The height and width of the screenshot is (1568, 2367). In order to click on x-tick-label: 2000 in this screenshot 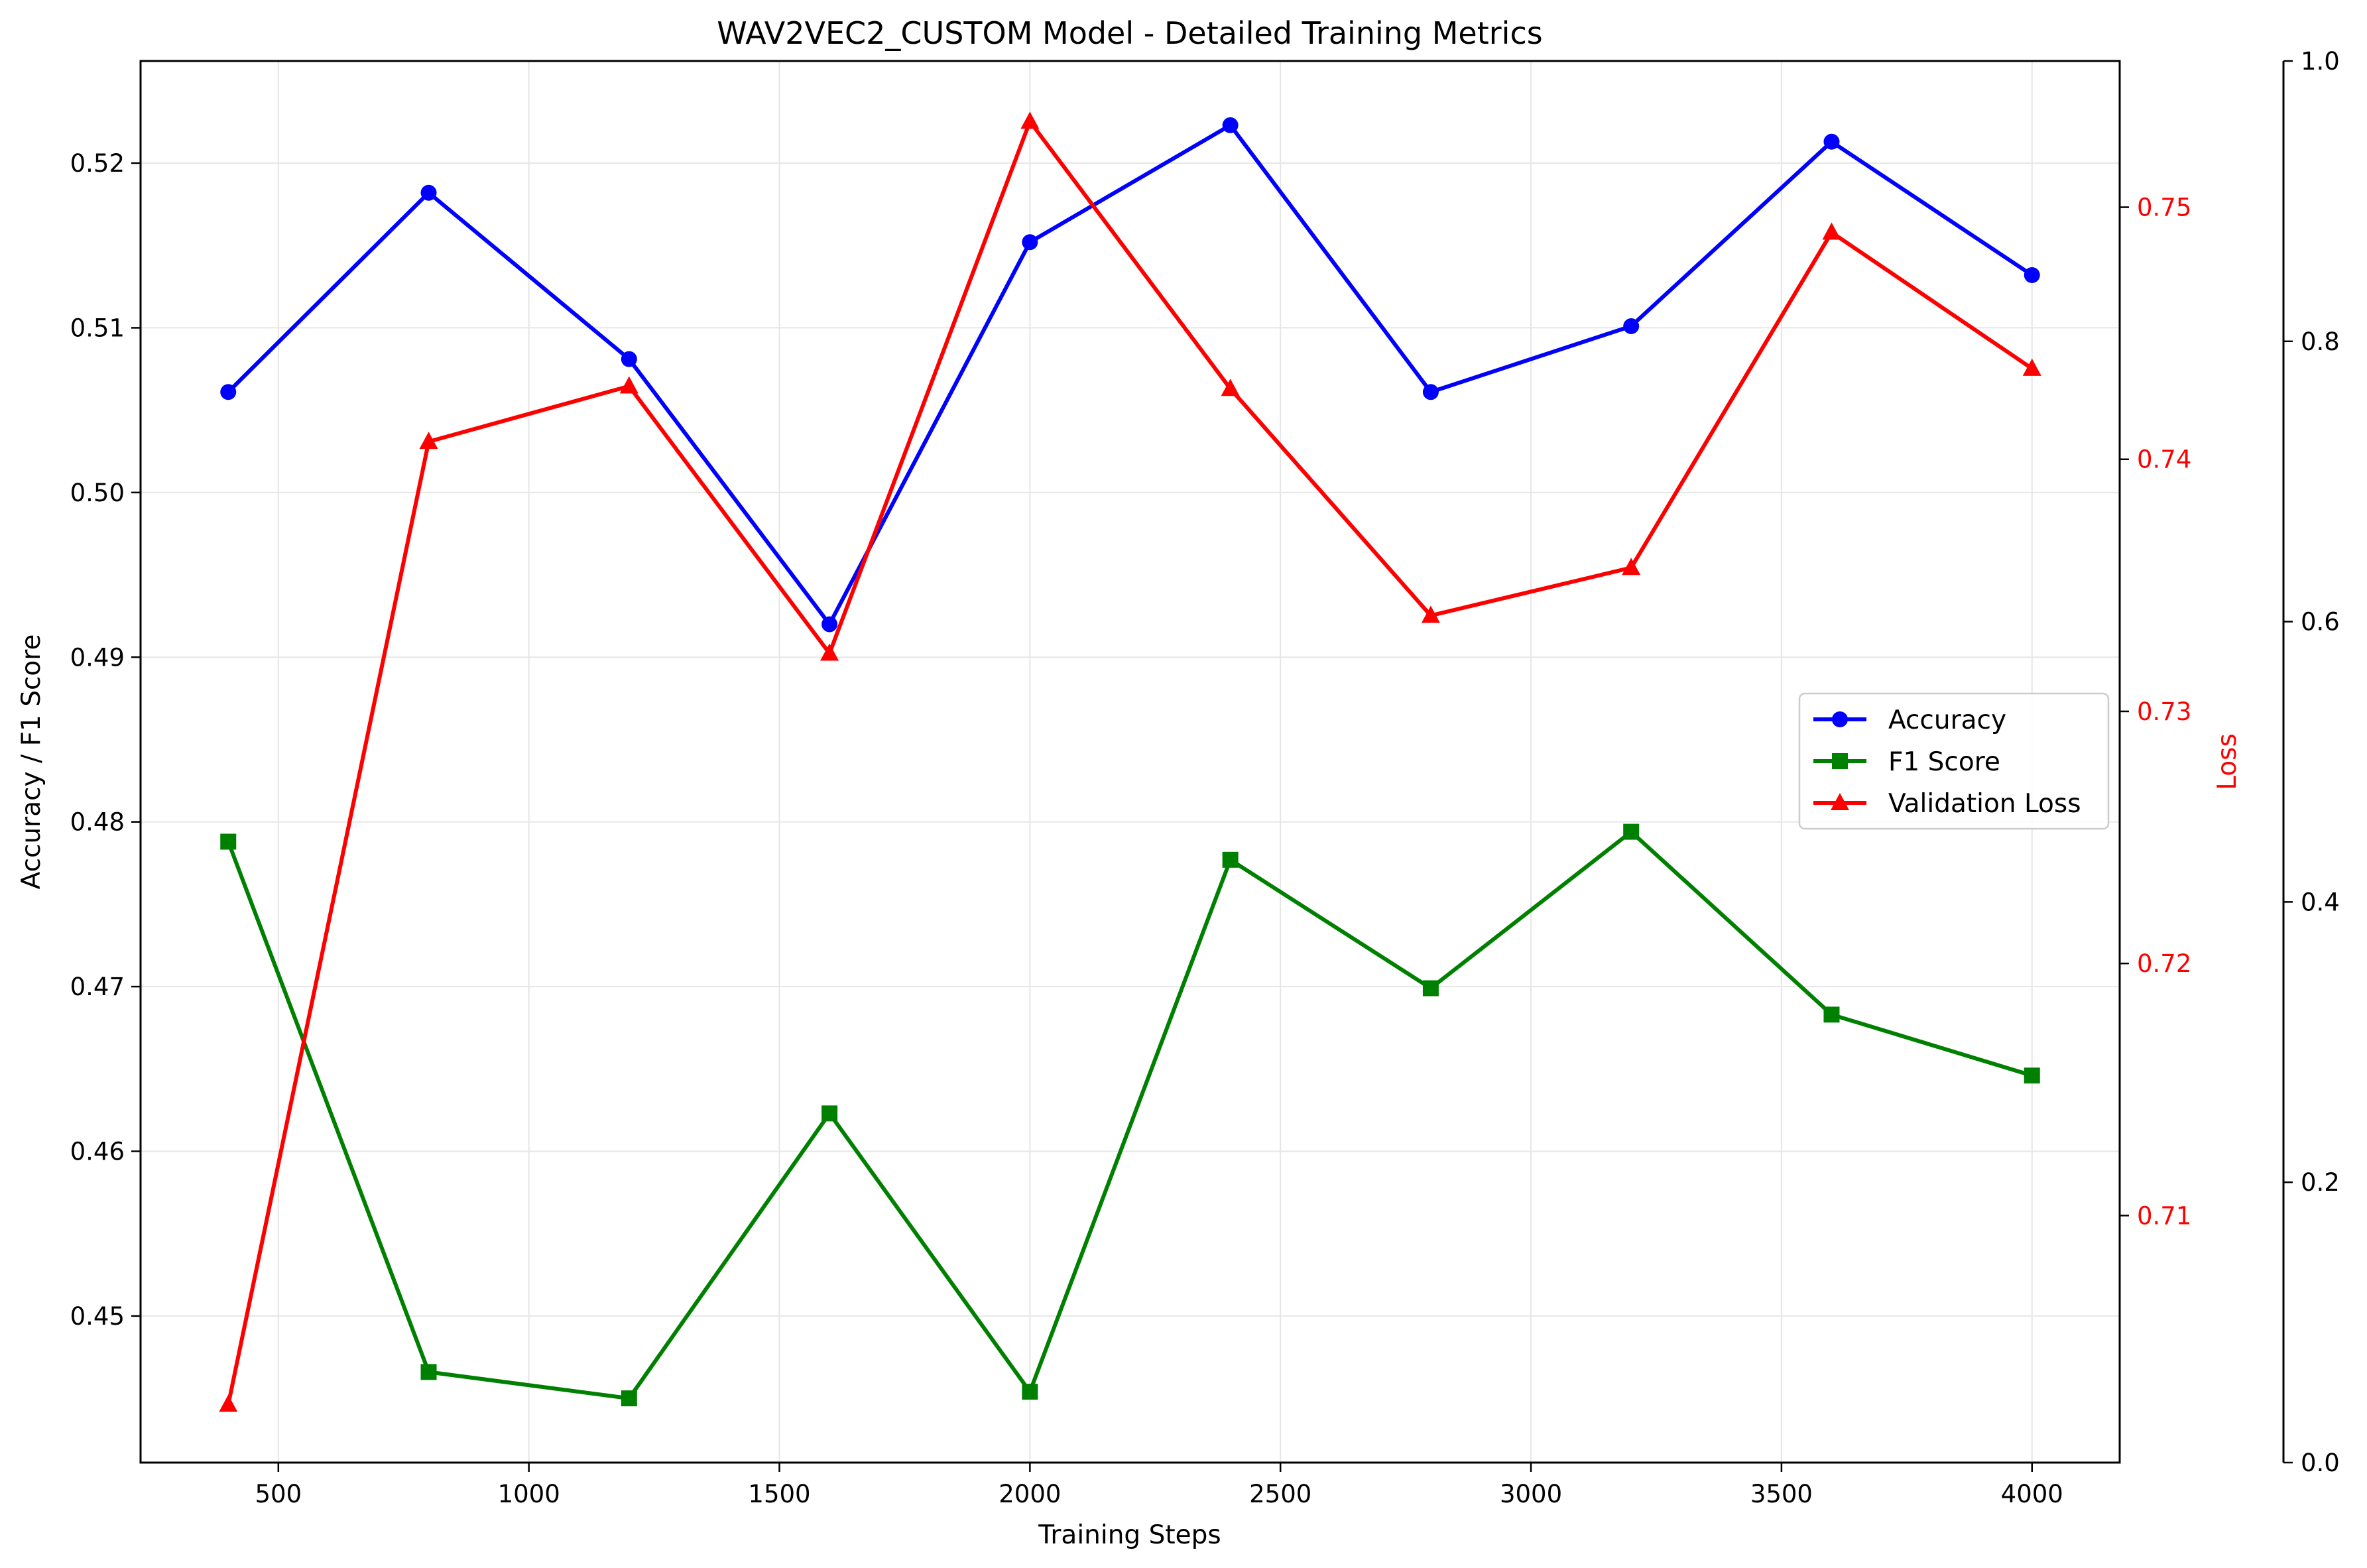, I will do `click(1030, 1494)`.